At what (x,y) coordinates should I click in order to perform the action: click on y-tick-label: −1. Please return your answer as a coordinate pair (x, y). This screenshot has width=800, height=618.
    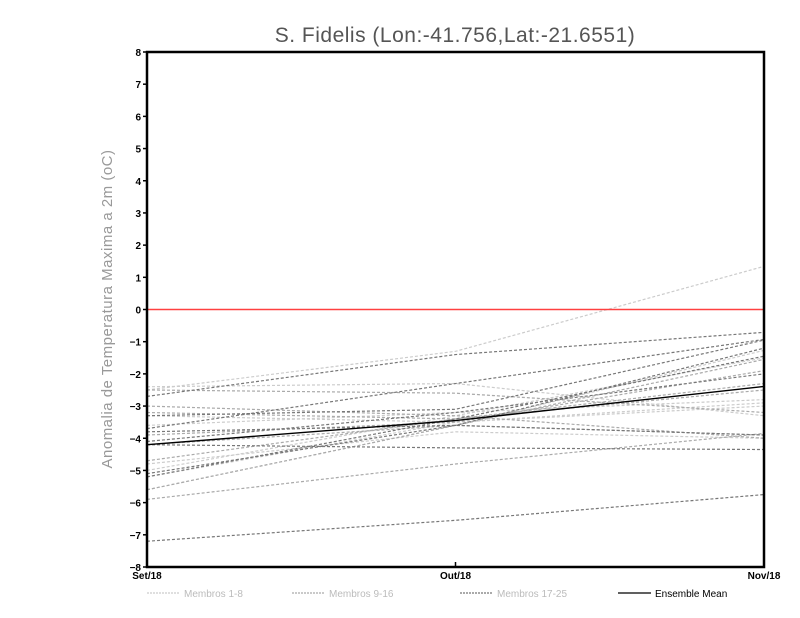
    Looking at the image, I should click on (136, 343).